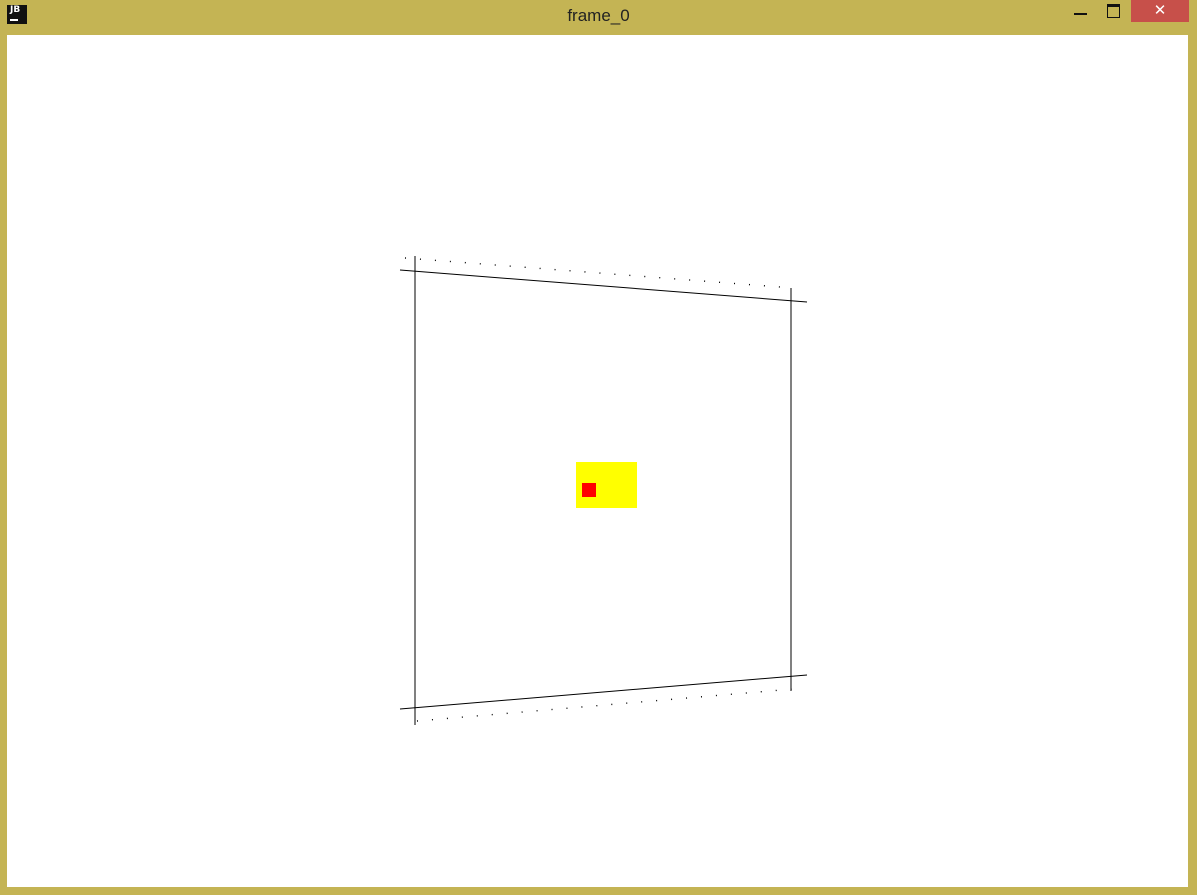 The height and width of the screenshot is (895, 1197). I want to click on app-icon: JB, so click(17, 14).